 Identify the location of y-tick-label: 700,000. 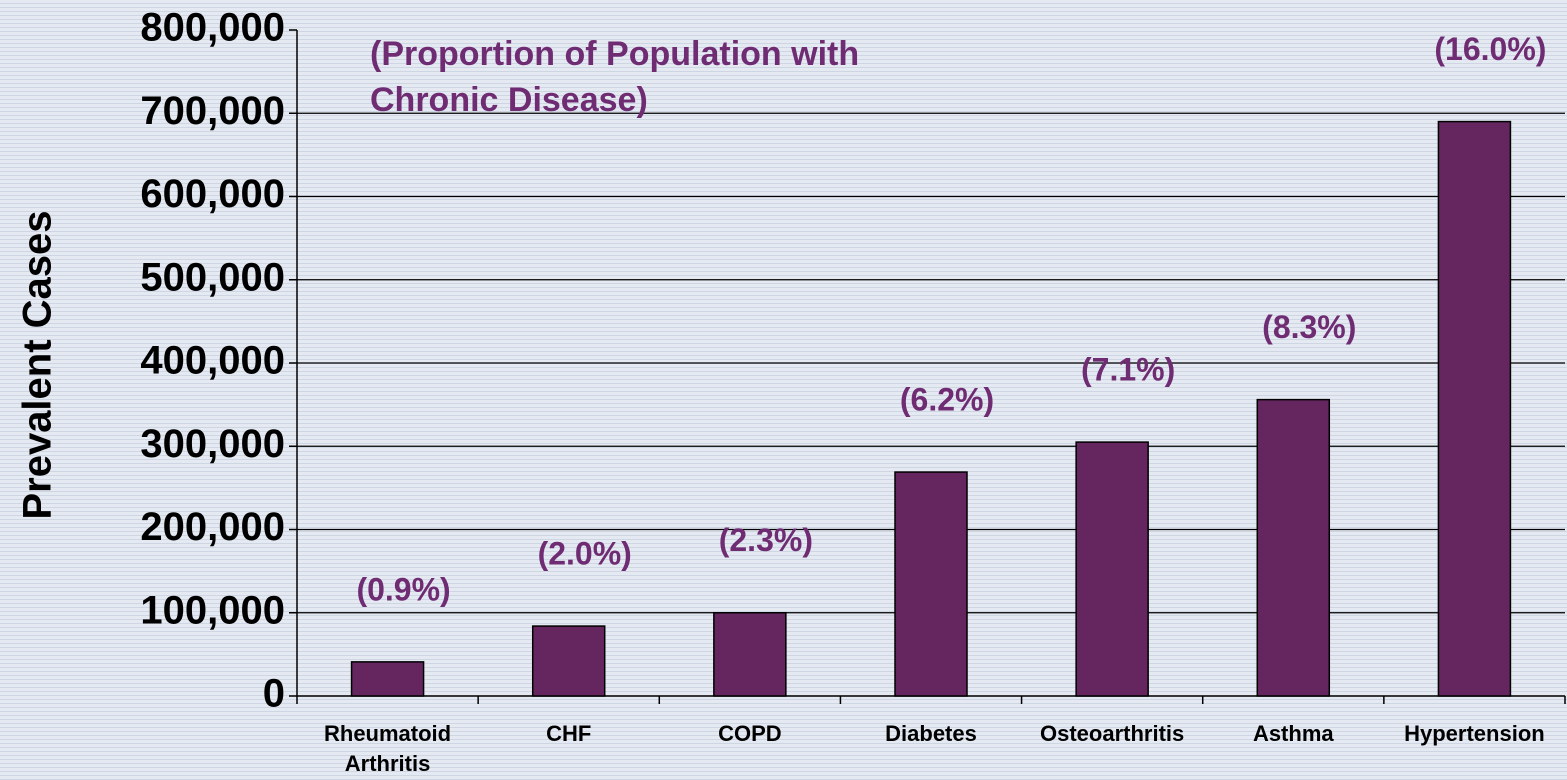
(212, 111).